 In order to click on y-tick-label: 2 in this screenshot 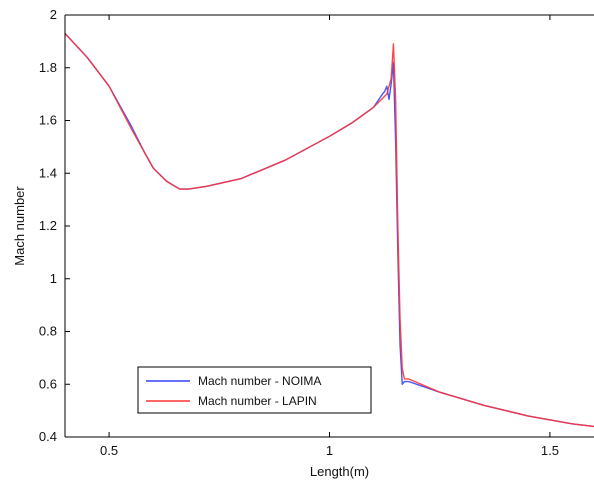, I will do `click(53, 14)`.